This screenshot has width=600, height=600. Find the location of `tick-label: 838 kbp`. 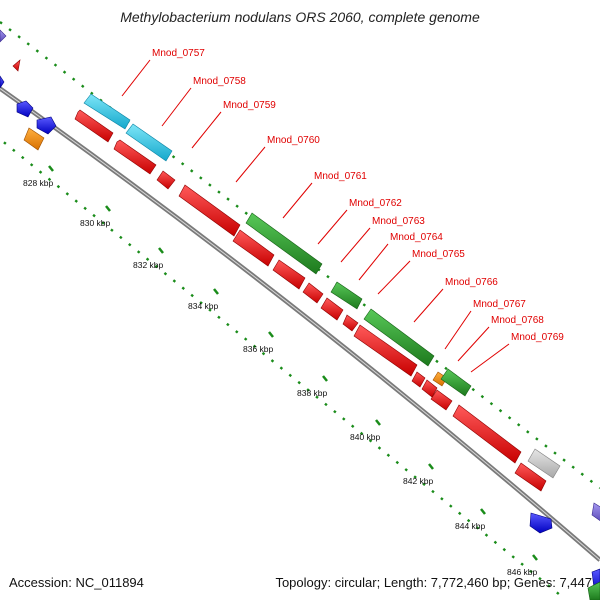

tick-label: 838 kbp is located at coordinates (312, 393).